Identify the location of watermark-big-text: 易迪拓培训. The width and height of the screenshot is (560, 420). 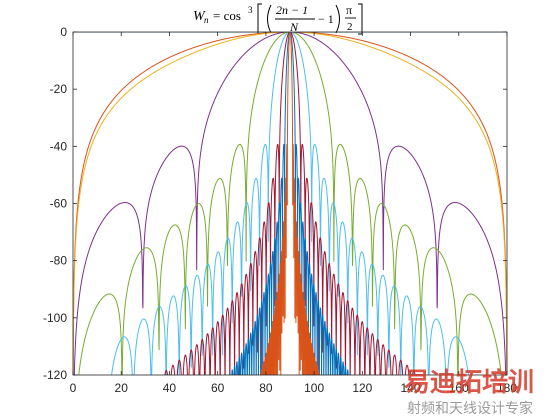
(469, 383).